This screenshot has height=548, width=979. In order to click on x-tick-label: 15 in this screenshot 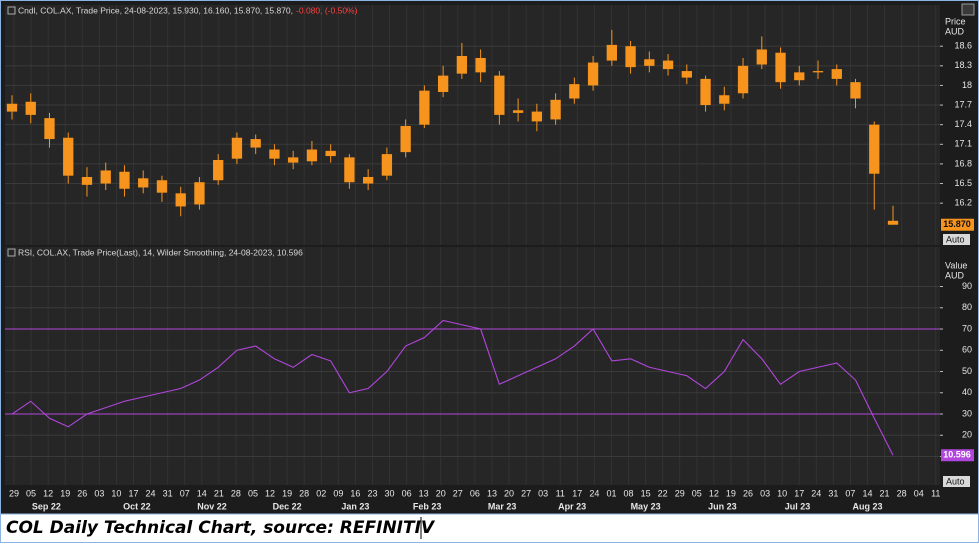, I will do `click(646, 493)`.